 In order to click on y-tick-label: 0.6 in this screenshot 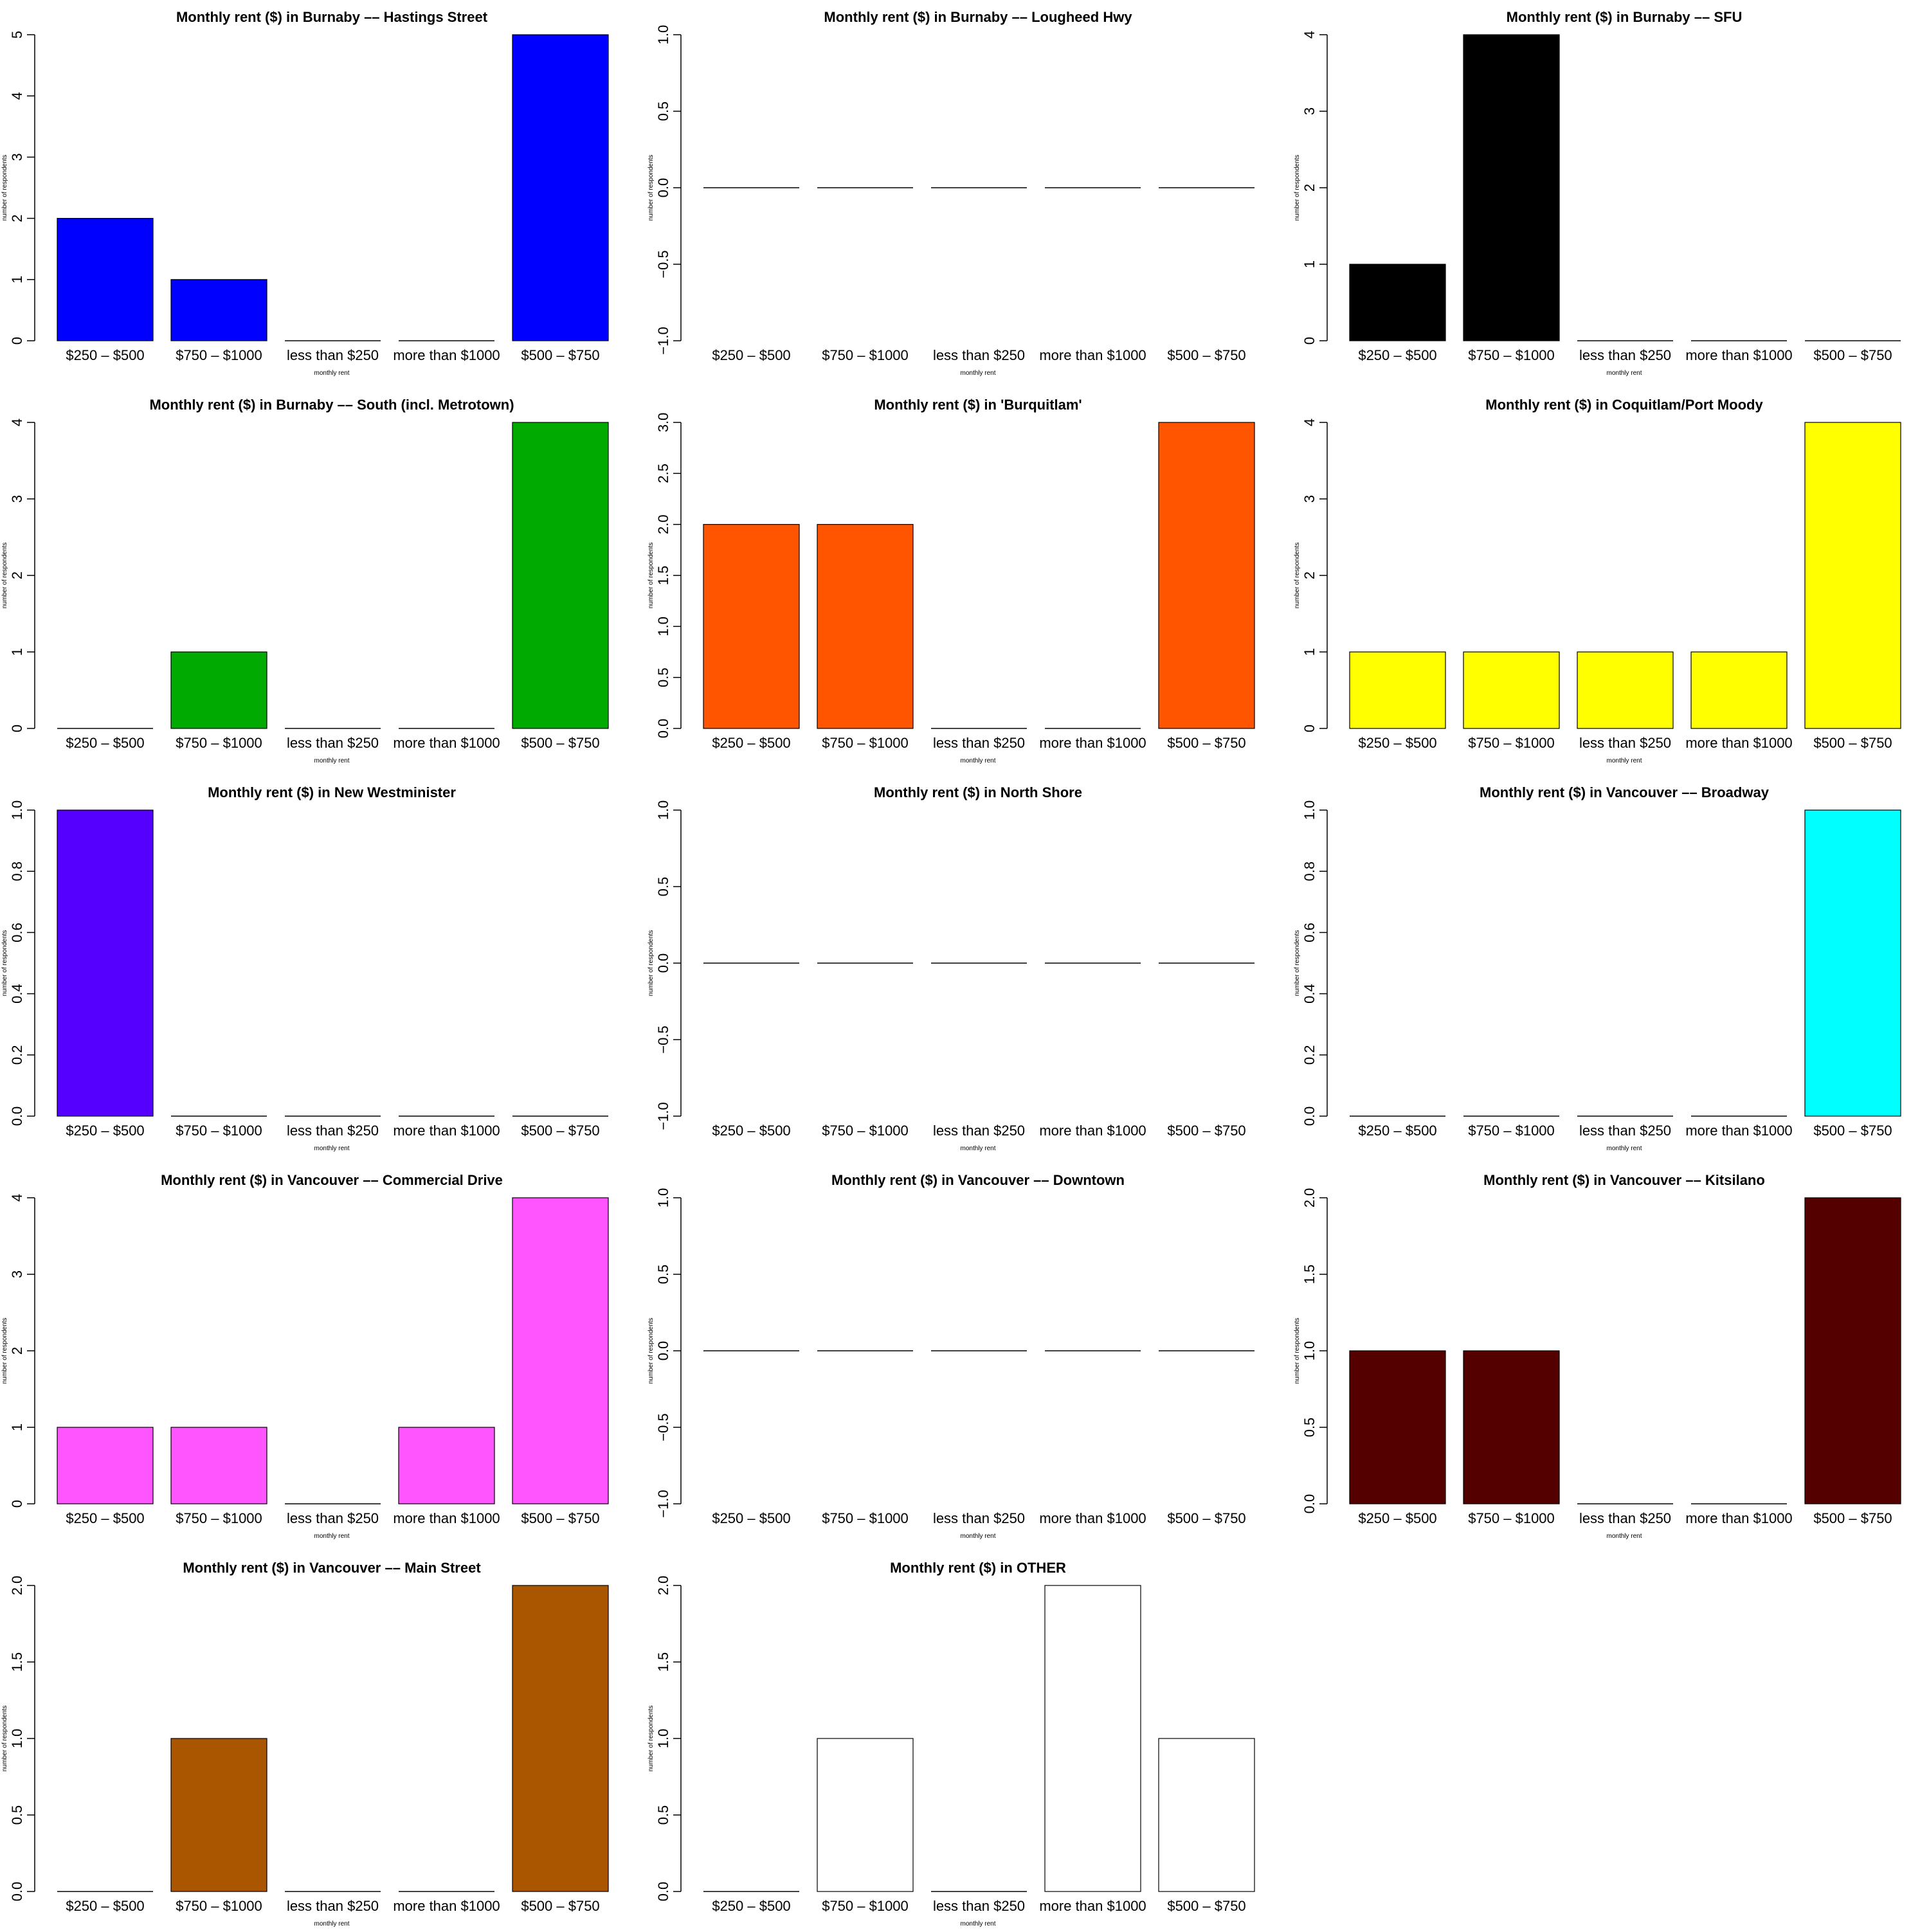, I will do `click(1309, 933)`.